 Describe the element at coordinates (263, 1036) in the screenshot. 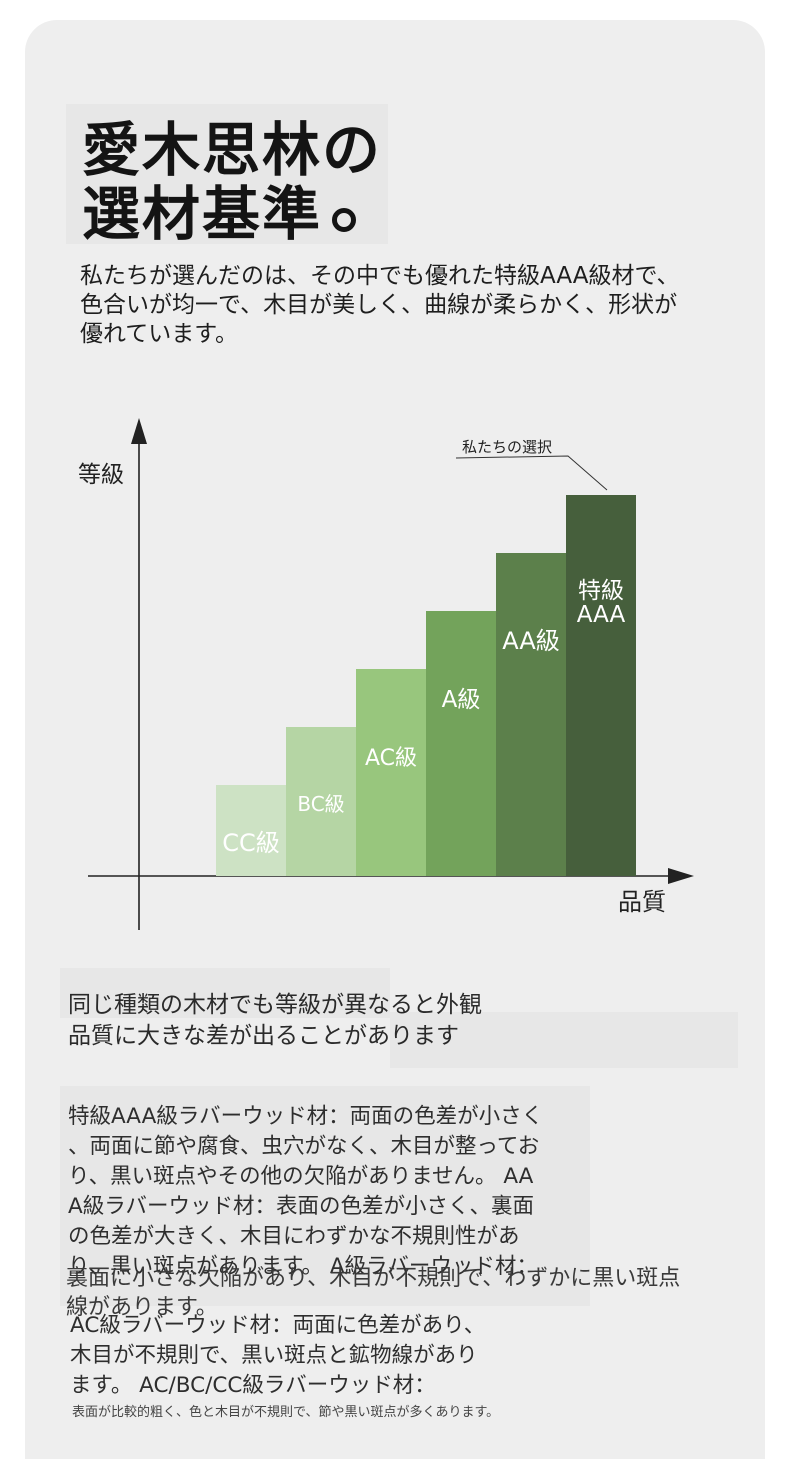

I see `note-line-2: 品質に大きな差が出ることがあります` at that location.